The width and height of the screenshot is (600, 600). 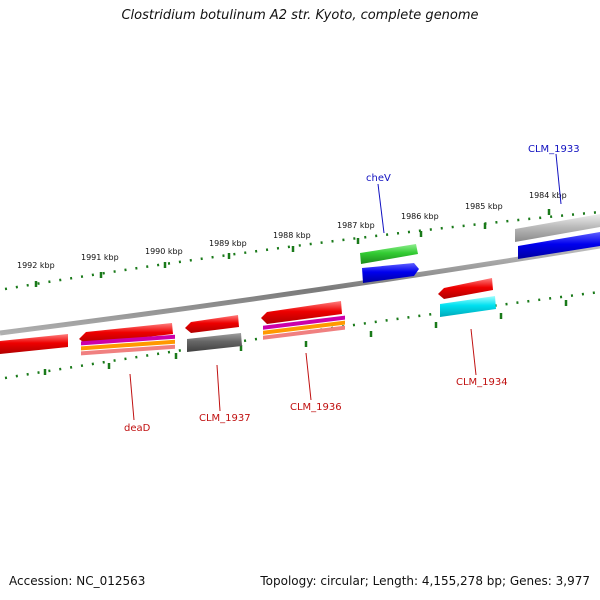 I want to click on feature-left-red, so click(x=34, y=344).